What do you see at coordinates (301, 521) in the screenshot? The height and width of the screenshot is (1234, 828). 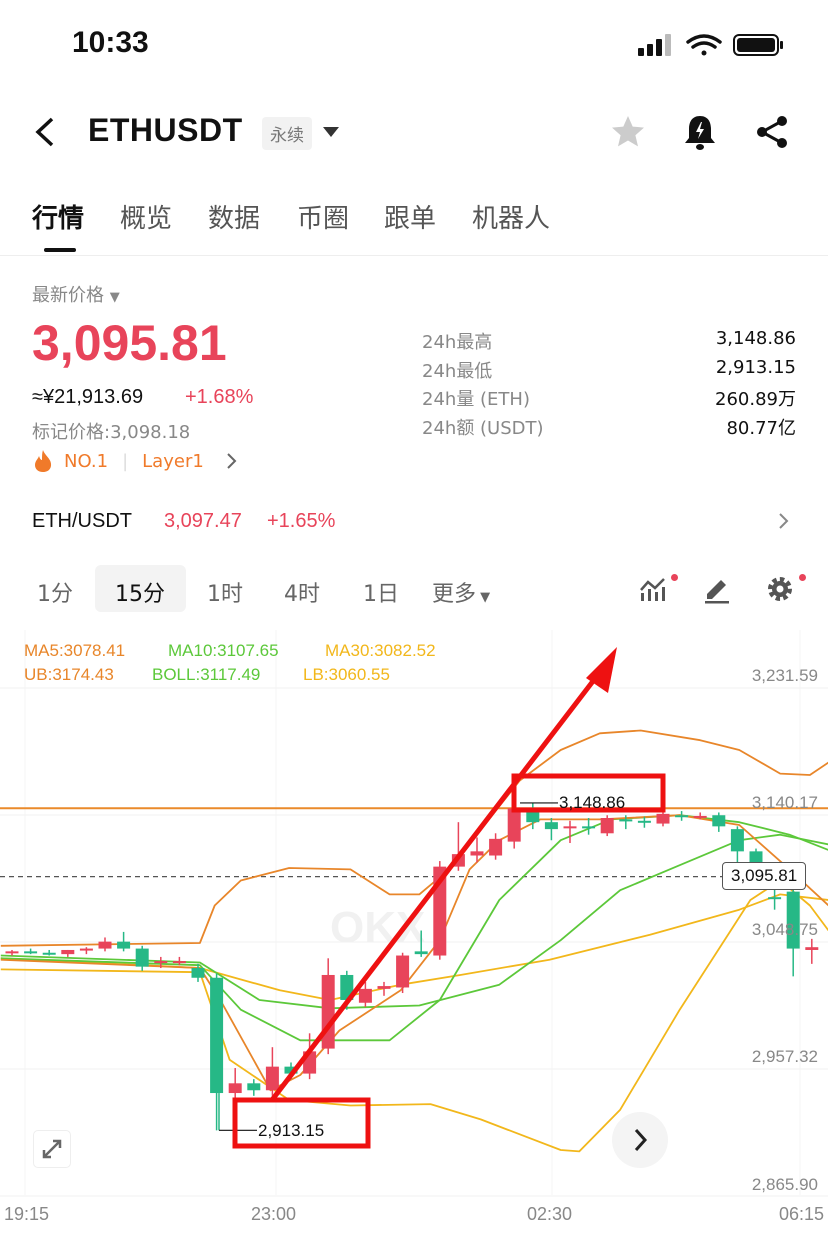 I see `spot-change: +1.65%` at bounding box center [301, 521].